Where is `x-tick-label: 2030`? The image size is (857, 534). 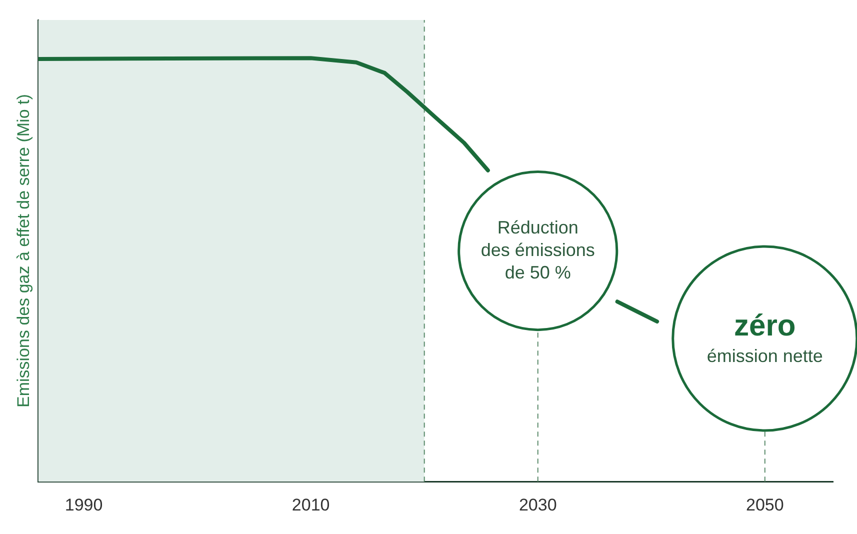 x-tick-label: 2030 is located at coordinates (537, 504).